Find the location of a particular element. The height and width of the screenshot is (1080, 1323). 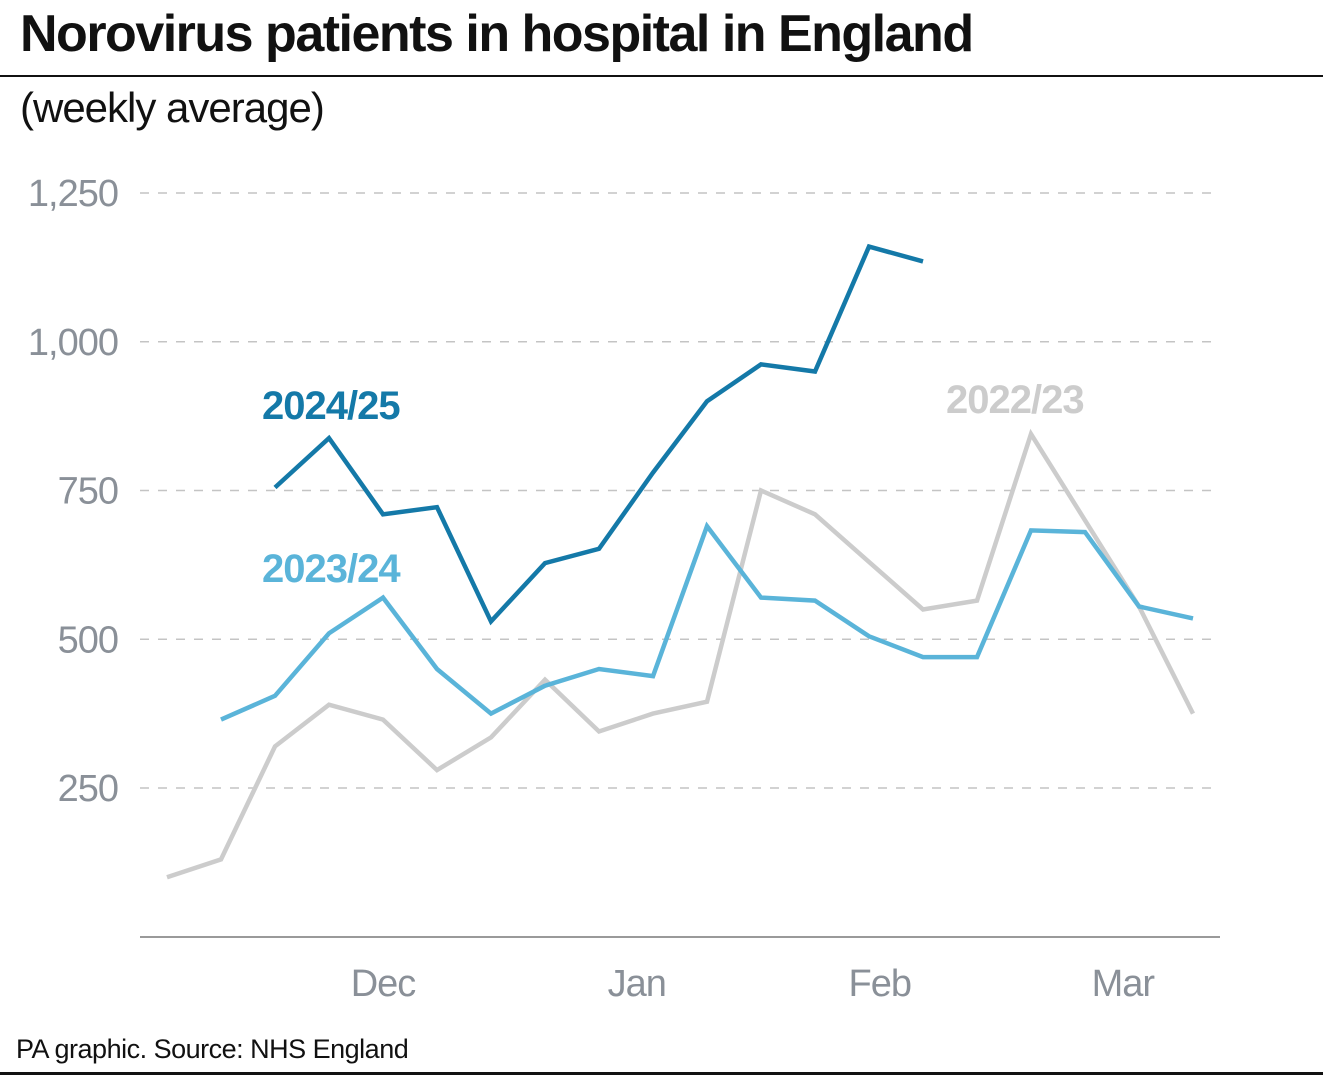

x-tick-label-mar: Mar is located at coordinates (1124, 984).